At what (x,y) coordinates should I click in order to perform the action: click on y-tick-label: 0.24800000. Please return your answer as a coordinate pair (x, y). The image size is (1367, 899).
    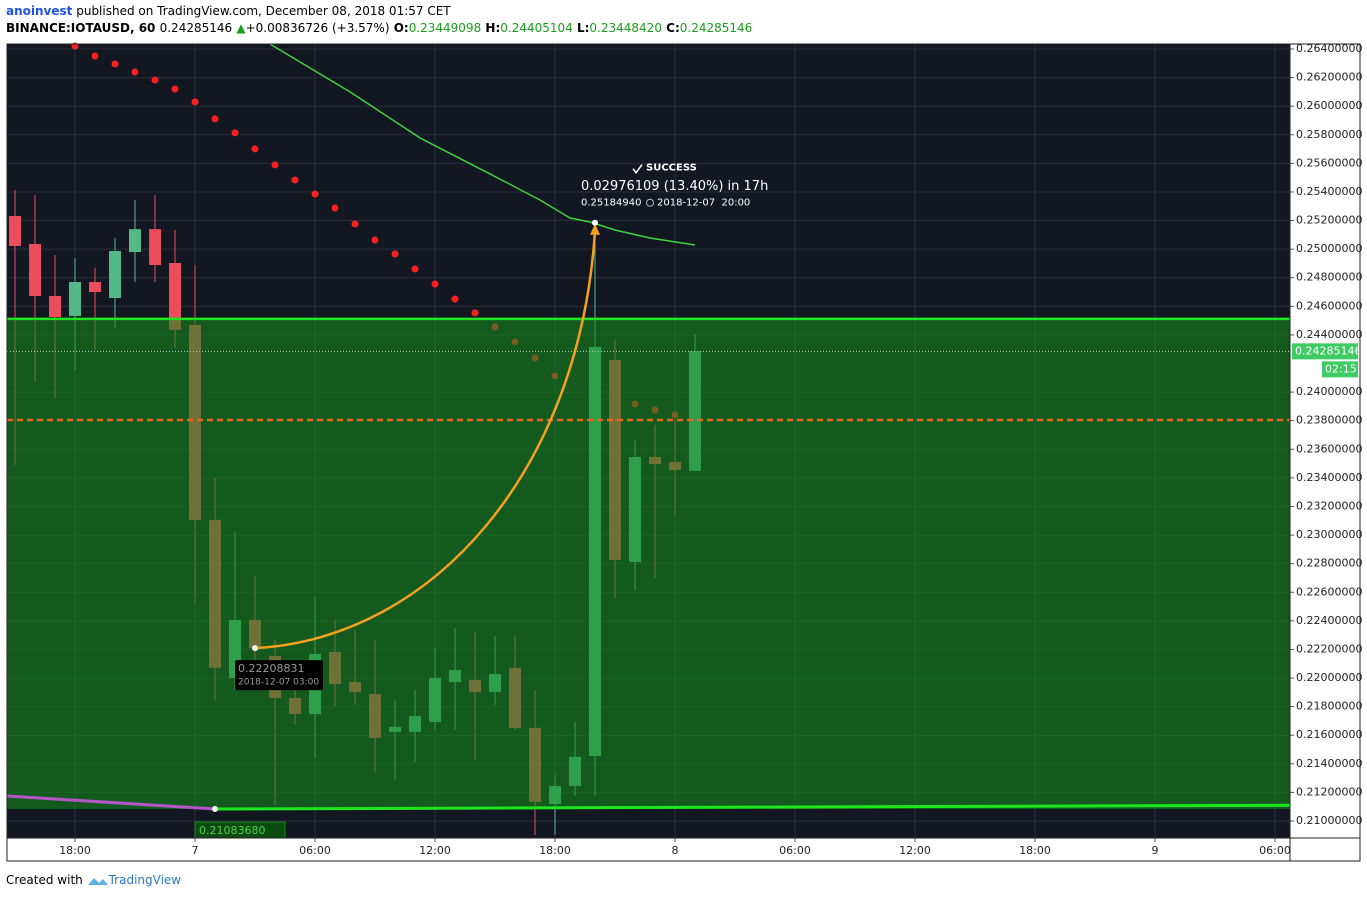
    Looking at the image, I should click on (1329, 277).